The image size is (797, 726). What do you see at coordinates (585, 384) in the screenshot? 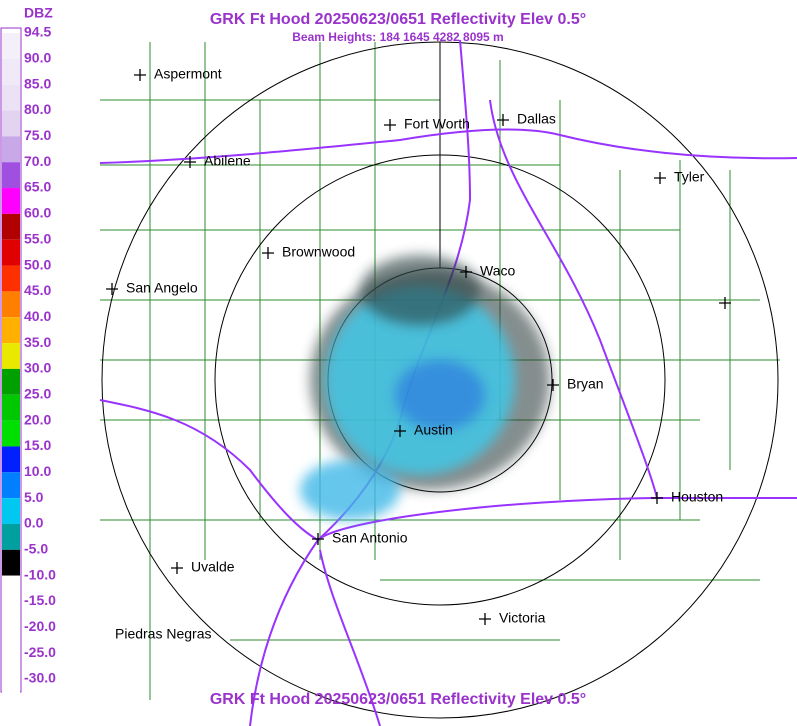
I see `city-label: Bryan` at bounding box center [585, 384].